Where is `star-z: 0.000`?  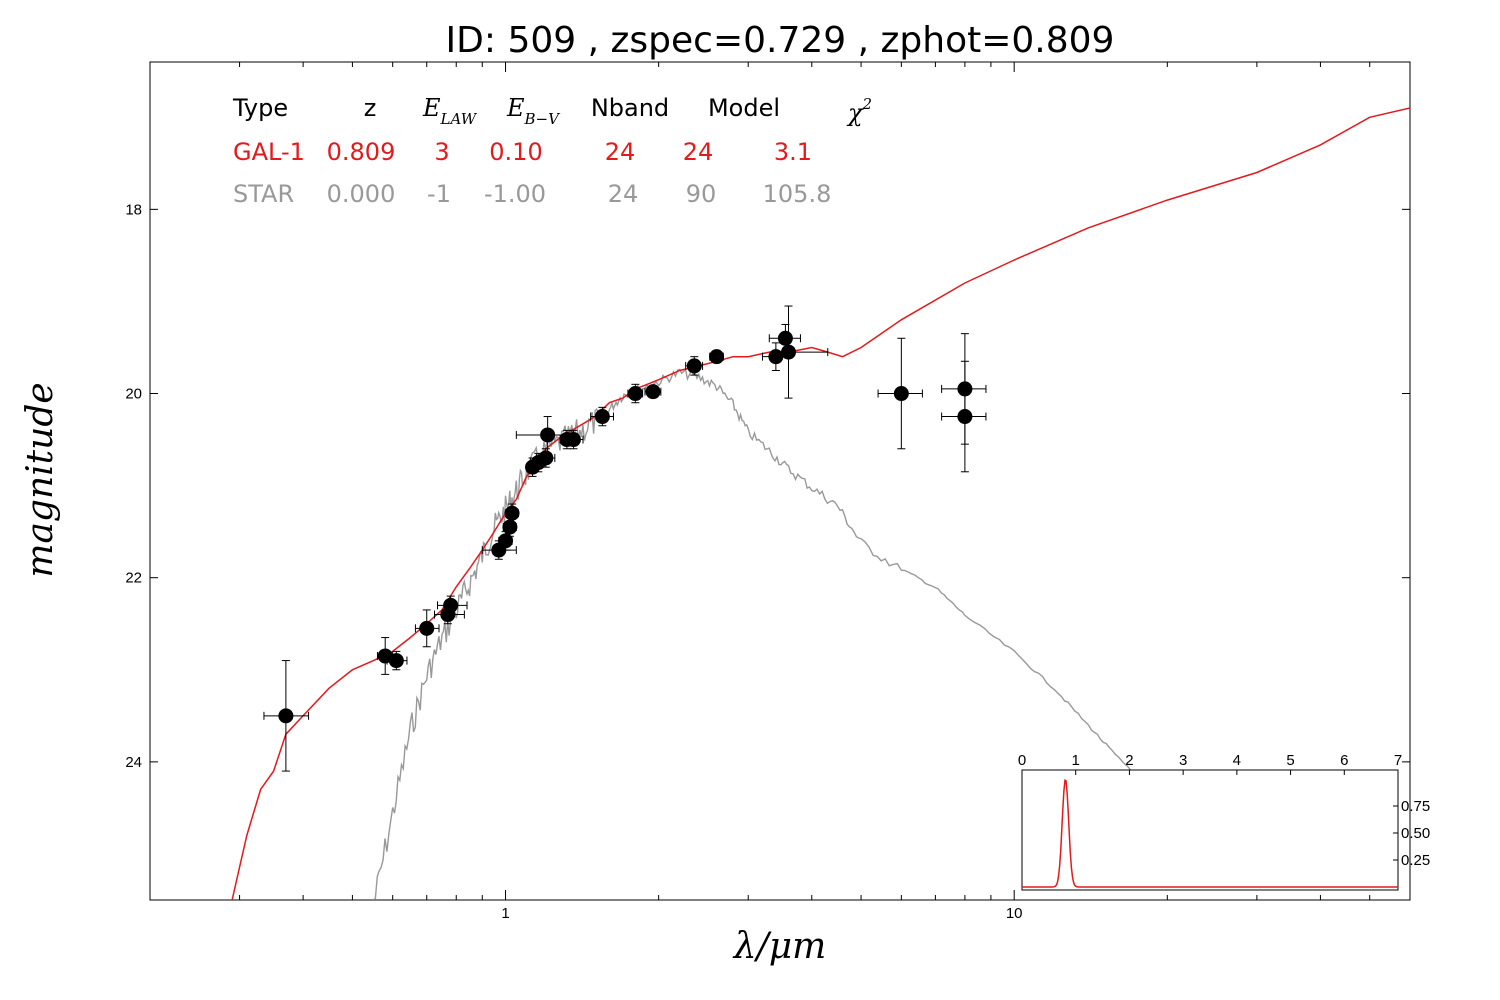 star-z: 0.000 is located at coordinates (361, 194).